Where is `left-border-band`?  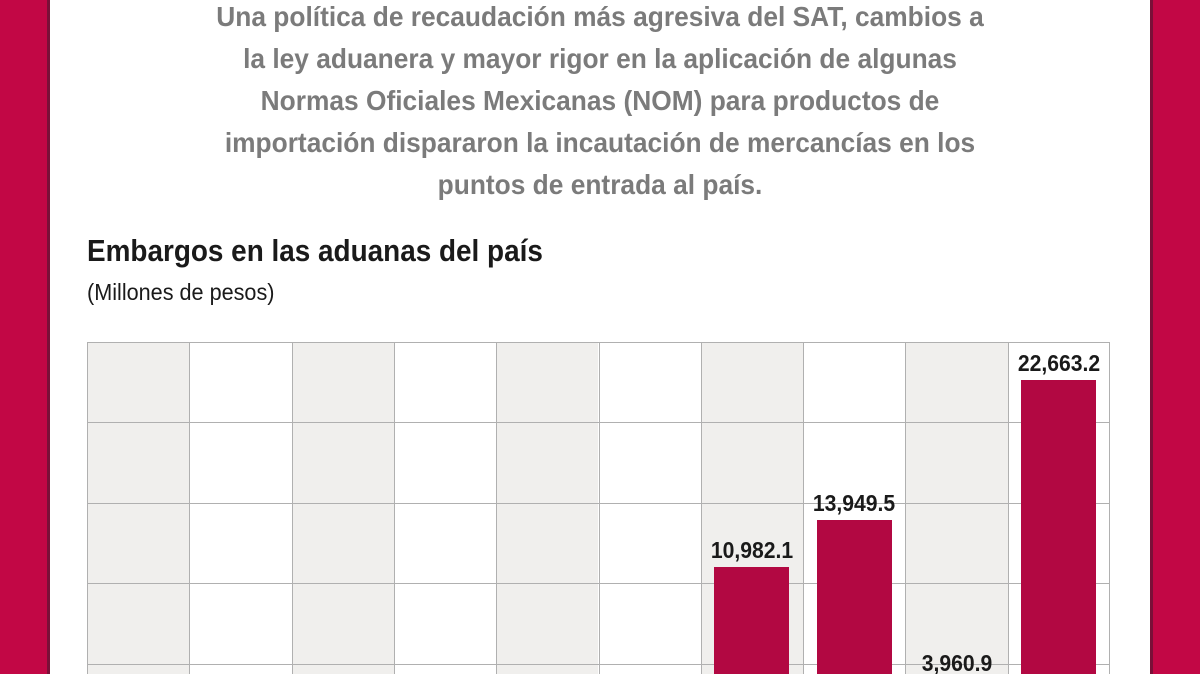 left-border-band is located at coordinates (25, 337).